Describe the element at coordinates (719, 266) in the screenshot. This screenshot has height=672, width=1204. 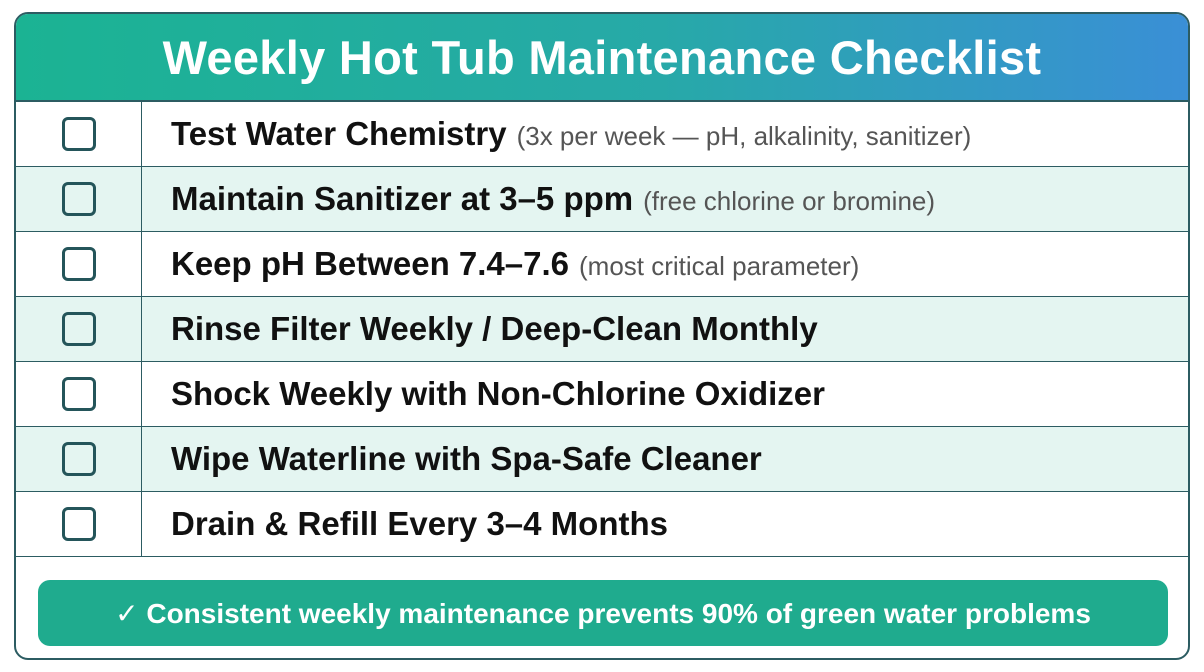
I see `task-note: (most critical parameter)` at that location.